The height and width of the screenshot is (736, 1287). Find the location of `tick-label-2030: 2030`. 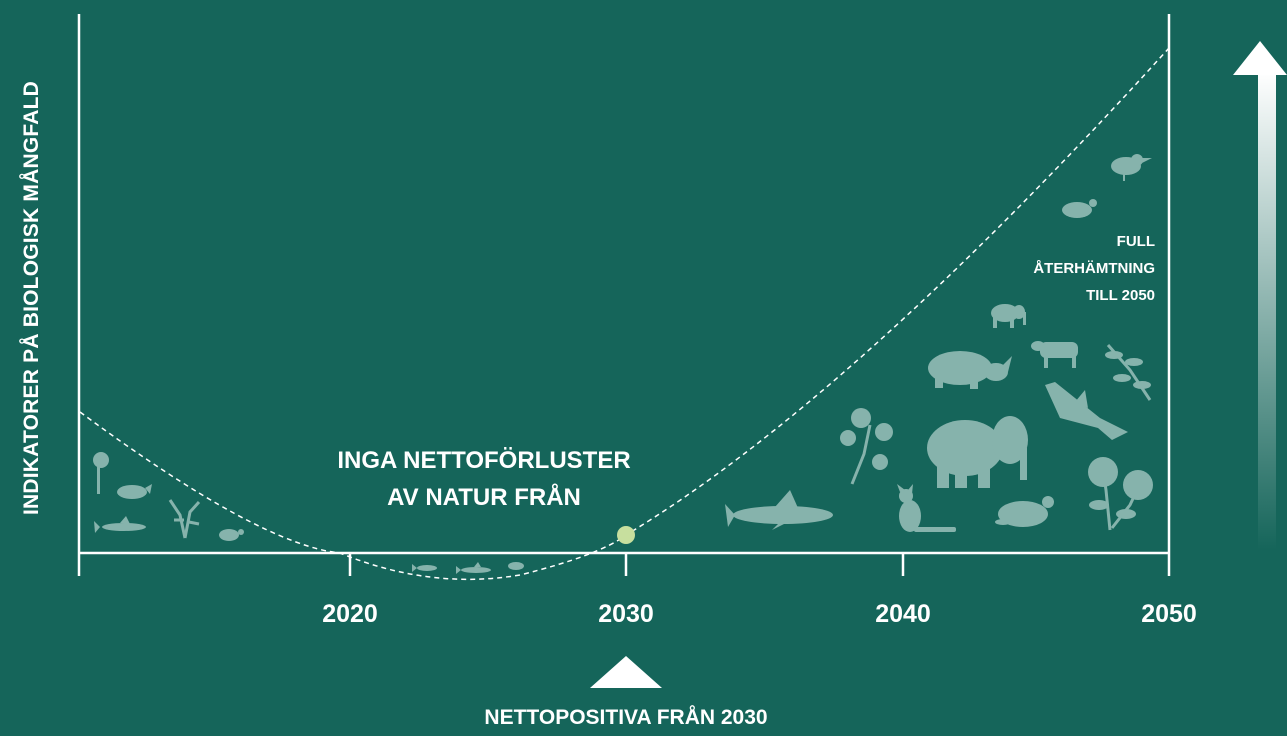

tick-label-2030: 2030 is located at coordinates (626, 614).